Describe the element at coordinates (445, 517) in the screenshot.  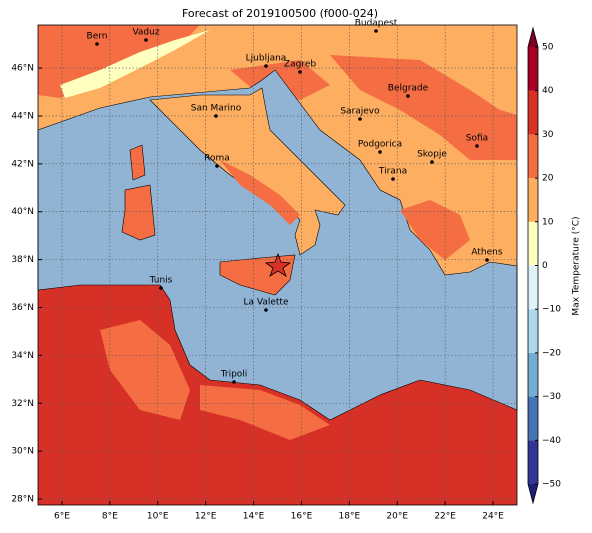
I see `x-tick-label: 22°E` at that location.